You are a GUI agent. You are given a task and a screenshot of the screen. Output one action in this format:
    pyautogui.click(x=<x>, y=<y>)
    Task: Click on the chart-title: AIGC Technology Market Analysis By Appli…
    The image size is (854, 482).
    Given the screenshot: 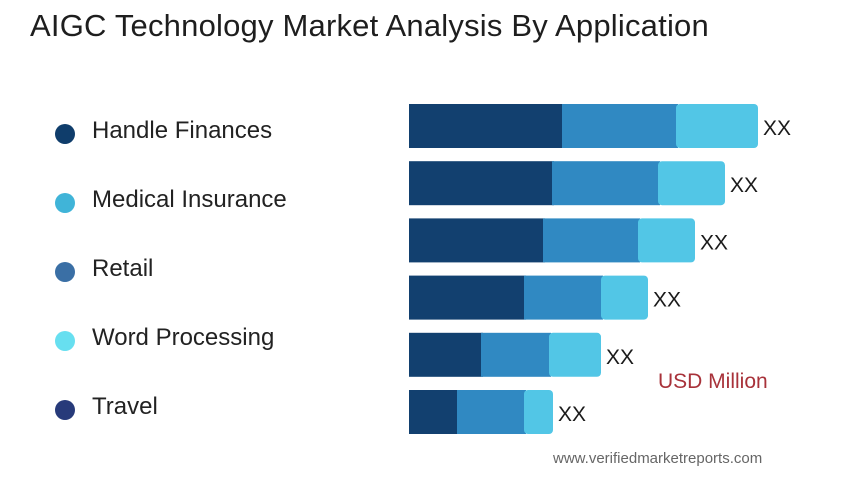 What is the action you would take?
    pyautogui.click(x=369, y=25)
    